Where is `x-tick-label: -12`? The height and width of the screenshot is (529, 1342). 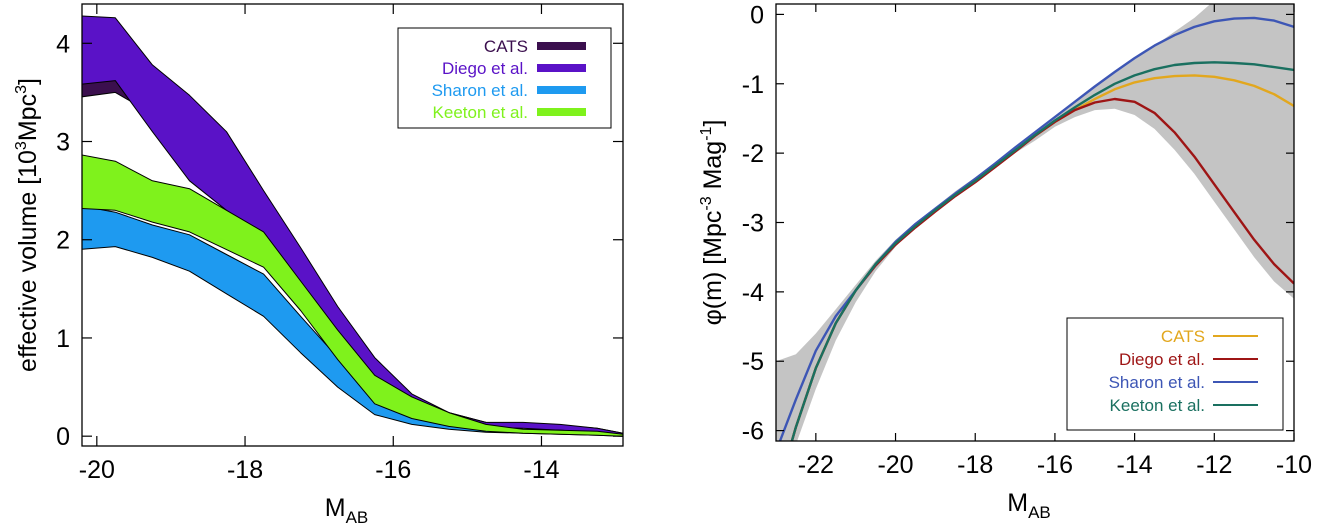 x-tick-label: -12 is located at coordinates (1214, 465).